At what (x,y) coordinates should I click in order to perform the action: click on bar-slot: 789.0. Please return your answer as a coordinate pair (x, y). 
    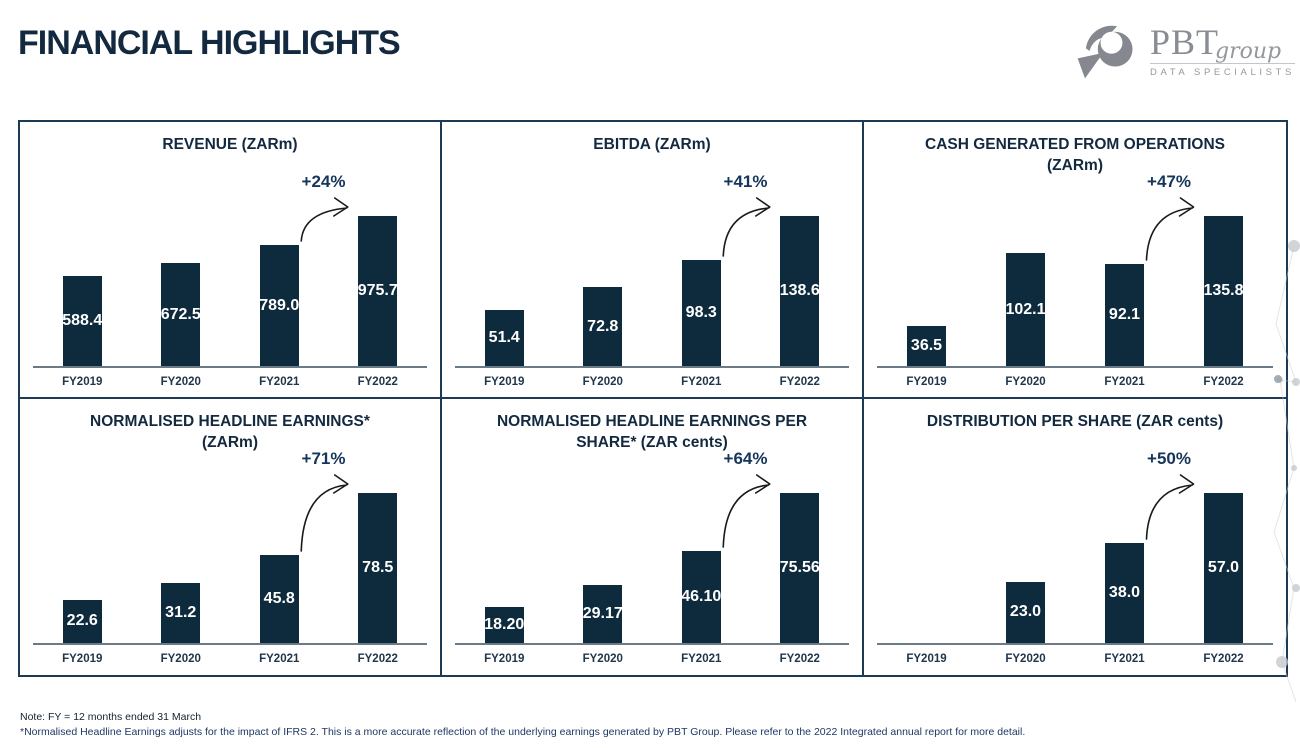
    Looking at the image, I should click on (279, 273).